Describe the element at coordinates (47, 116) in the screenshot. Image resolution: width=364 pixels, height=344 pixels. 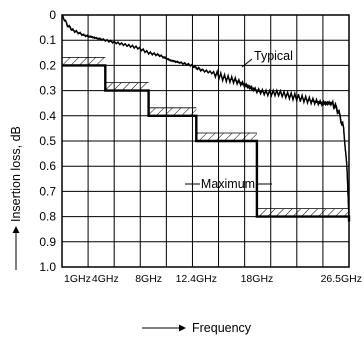
I see `y-tick-label: 0.4` at that location.